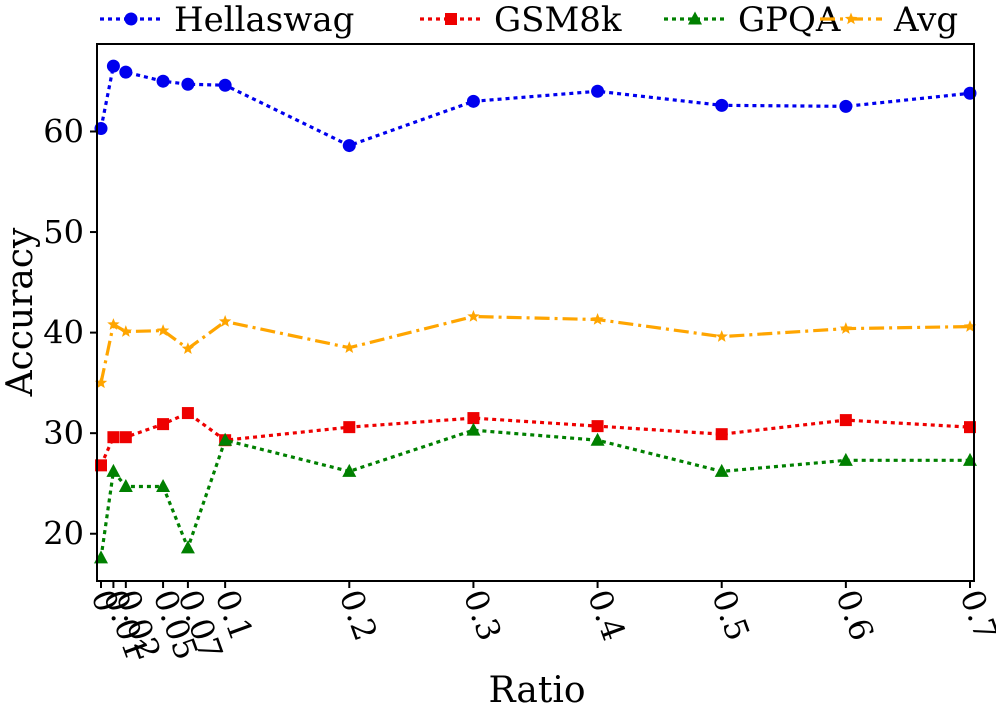 This screenshot has height=707, width=996. What do you see at coordinates (63, 333) in the screenshot?
I see `y-tick-label: 40` at bounding box center [63, 333].